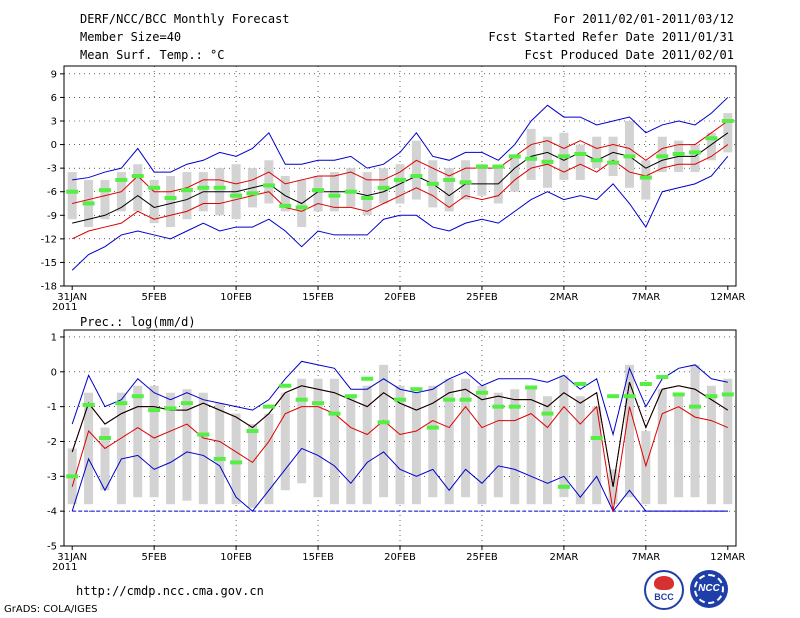  What do you see at coordinates (72, 297) in the screenshot?
I see `x-tick-label: 31JAN` at bounding box center [72, 297].